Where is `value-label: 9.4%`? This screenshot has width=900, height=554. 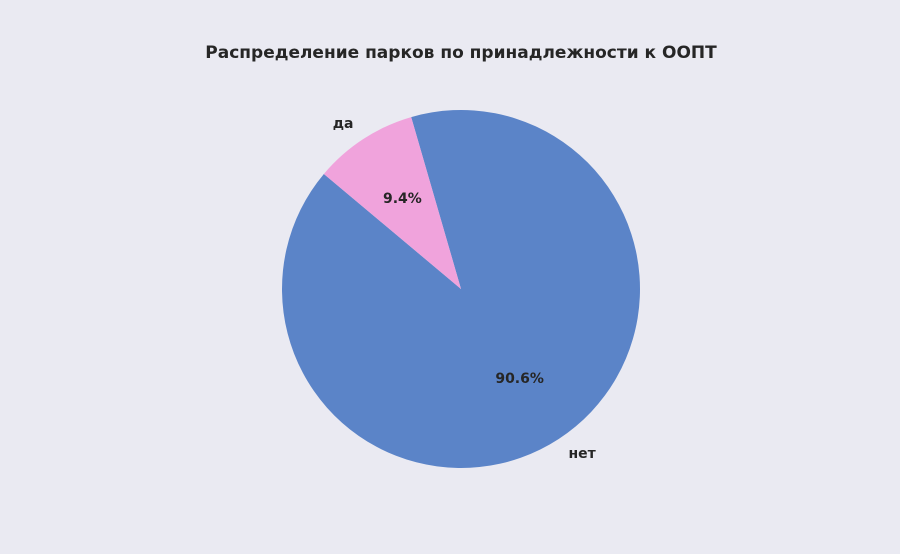
value-label: 9.4% is located at coordinates (402, 199).